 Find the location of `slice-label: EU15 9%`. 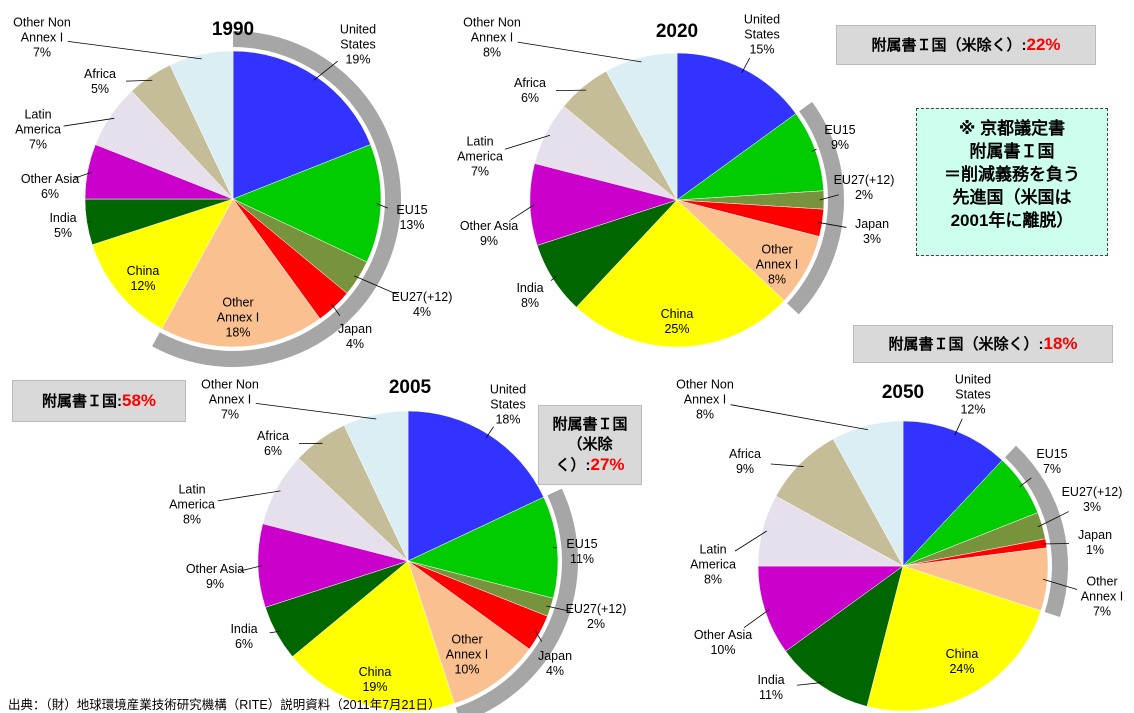

slice-label: EU15 9% is located at coordinates (840, 138).